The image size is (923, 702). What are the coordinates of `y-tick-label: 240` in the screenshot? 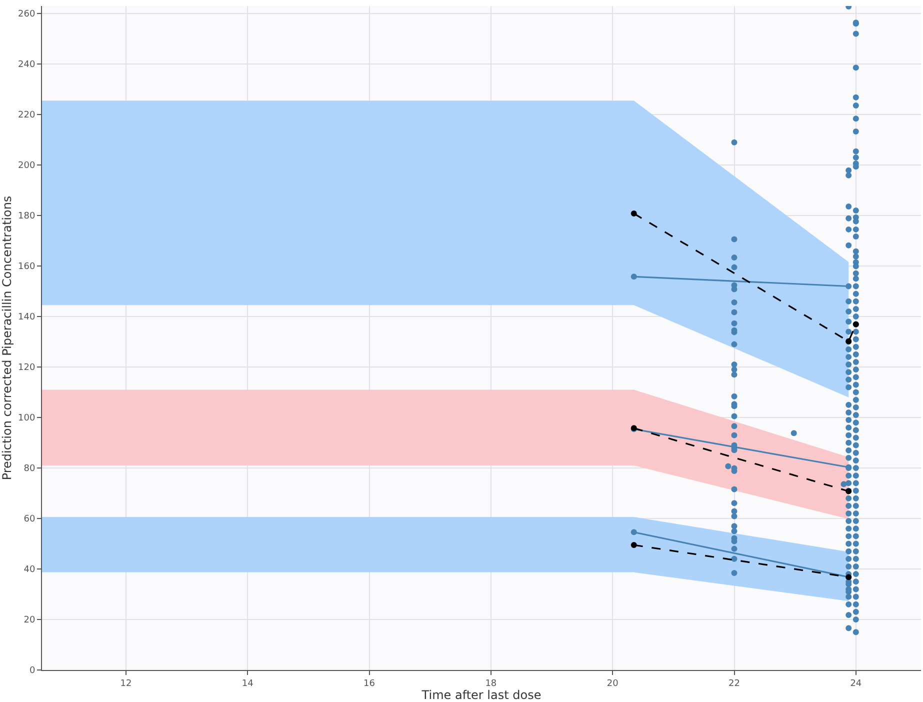 It's located at (27, 65).